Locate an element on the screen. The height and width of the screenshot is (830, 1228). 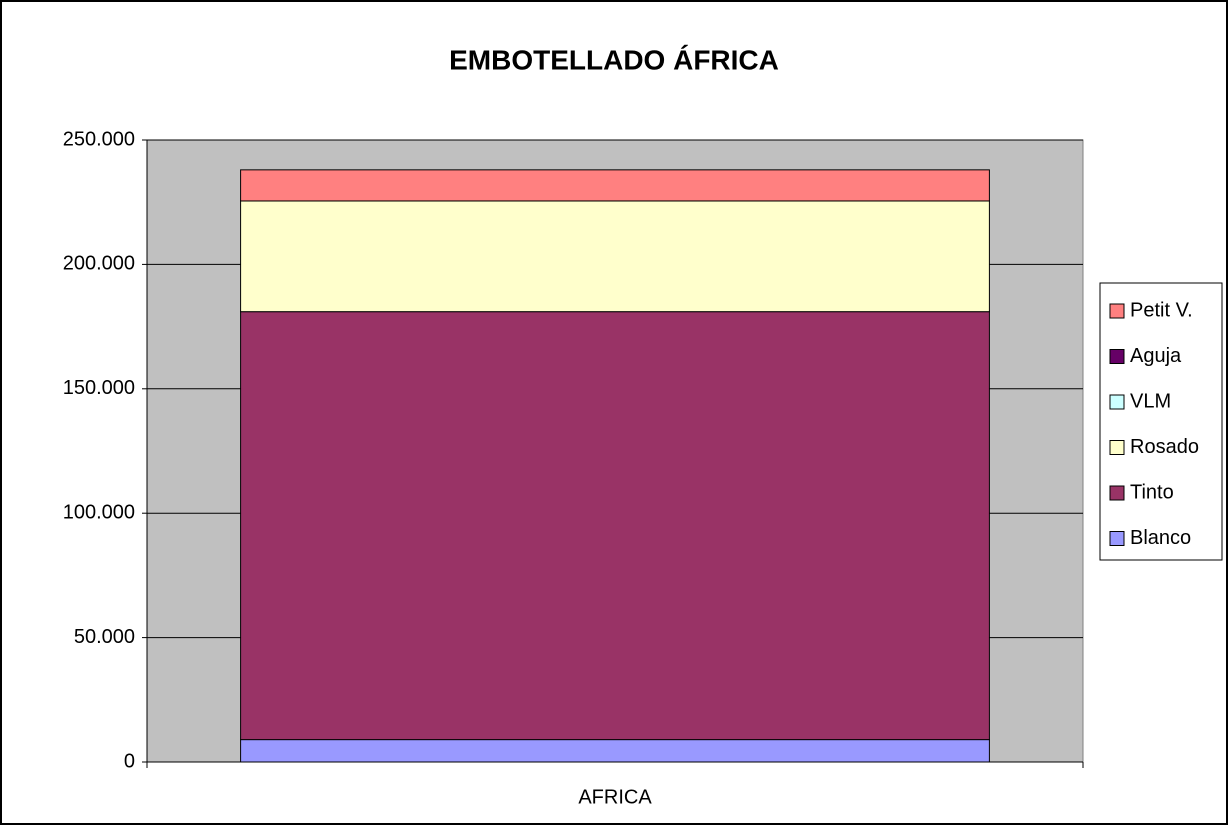
y-tick-label: 100.000 is located at coordinates (99, 512).